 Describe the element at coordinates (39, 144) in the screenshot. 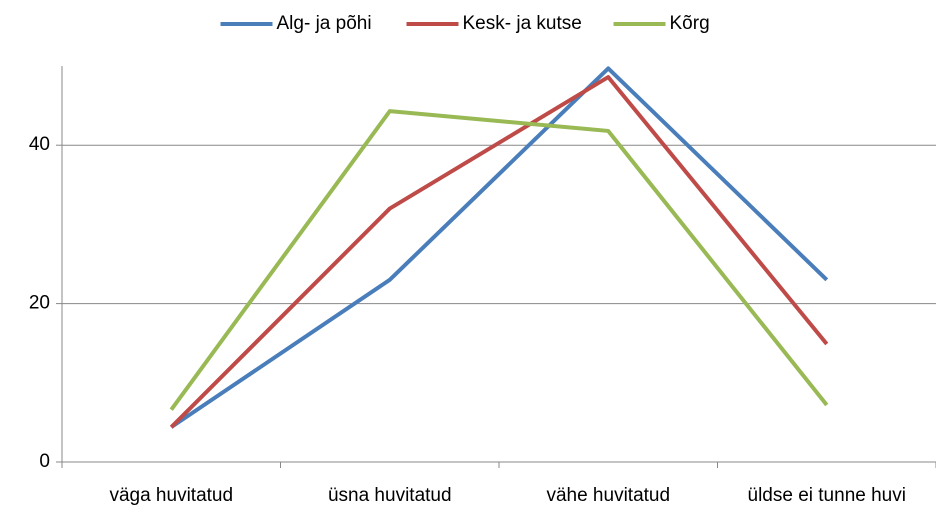

I see `y-tick-label: 40` at that location.